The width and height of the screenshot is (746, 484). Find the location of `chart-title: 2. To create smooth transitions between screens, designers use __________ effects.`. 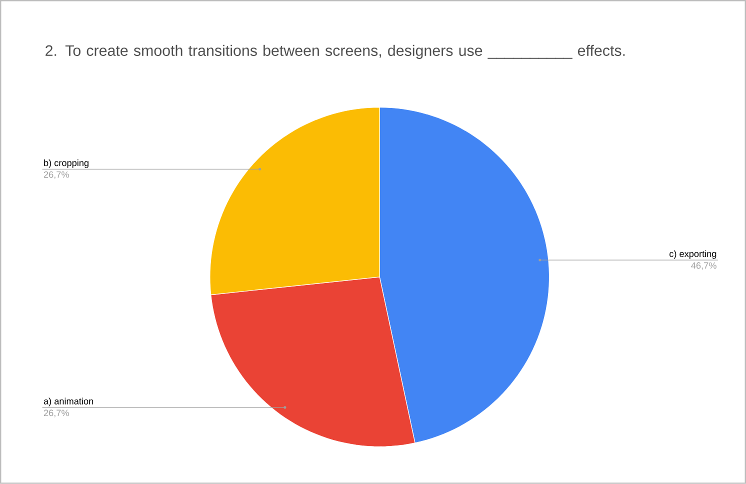

chart-title: 2. To create smooth transitions between screens, designers use __________ effects. is located at coordinates (335, 52).